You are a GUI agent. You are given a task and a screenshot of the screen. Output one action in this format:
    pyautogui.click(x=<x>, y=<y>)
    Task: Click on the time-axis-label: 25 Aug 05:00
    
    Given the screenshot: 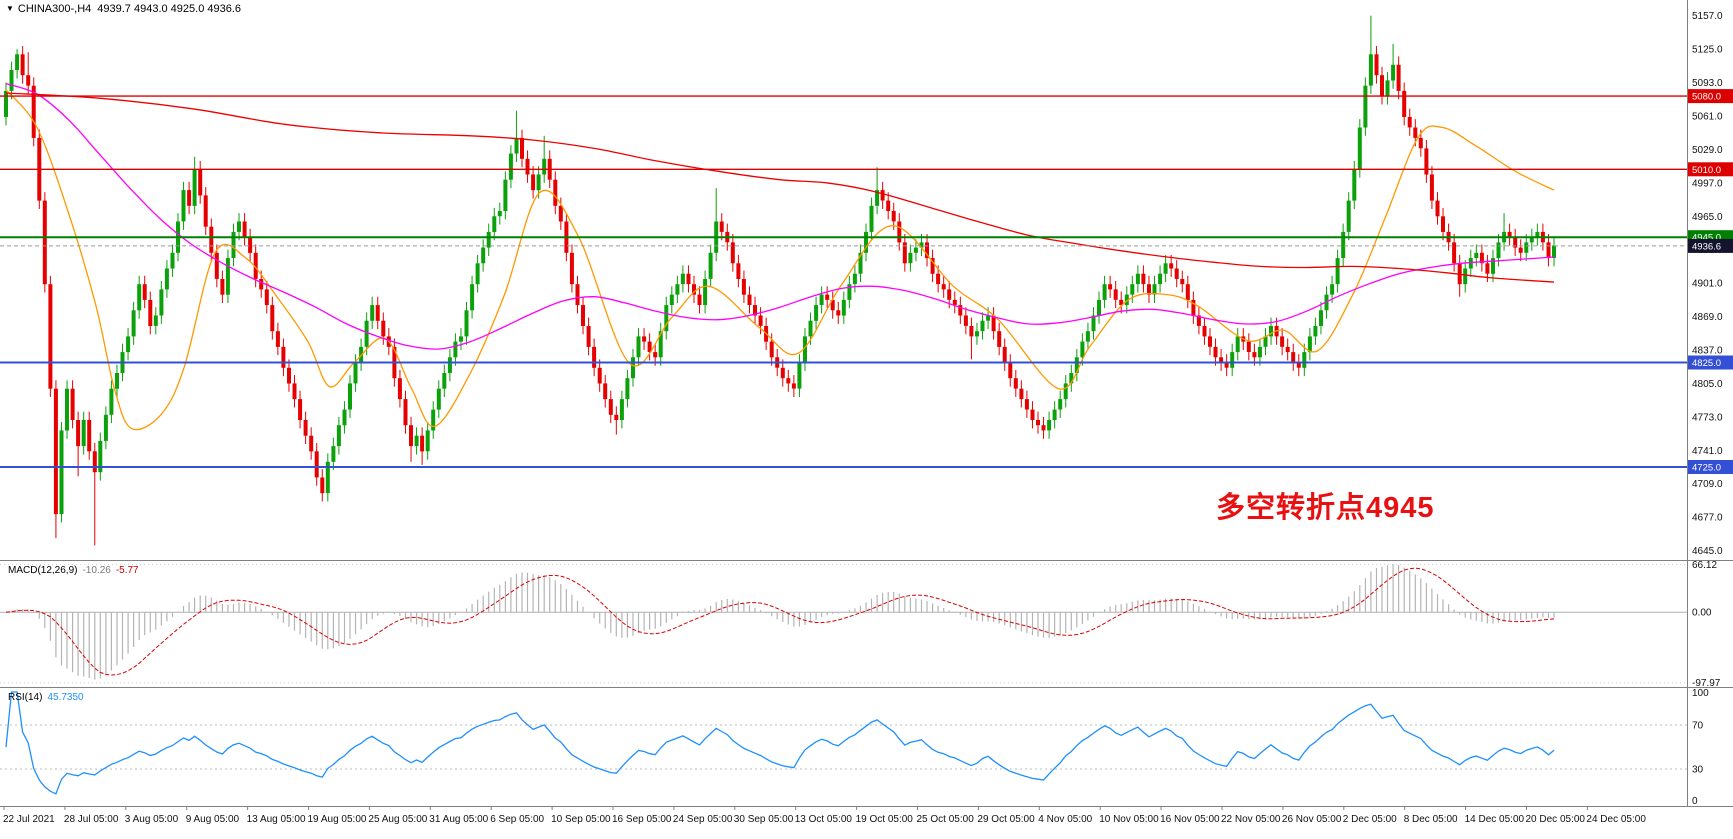 What is the action you would take?
    pyautogui.click(x=397, y=819)
    